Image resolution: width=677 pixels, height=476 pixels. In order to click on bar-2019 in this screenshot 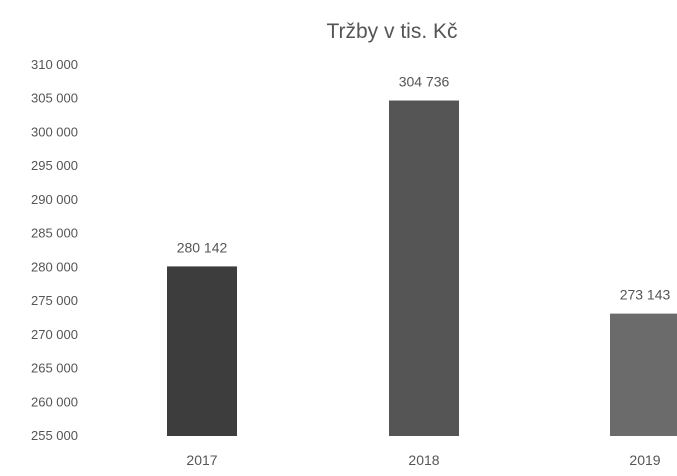, I will do `click(643, 374)`.